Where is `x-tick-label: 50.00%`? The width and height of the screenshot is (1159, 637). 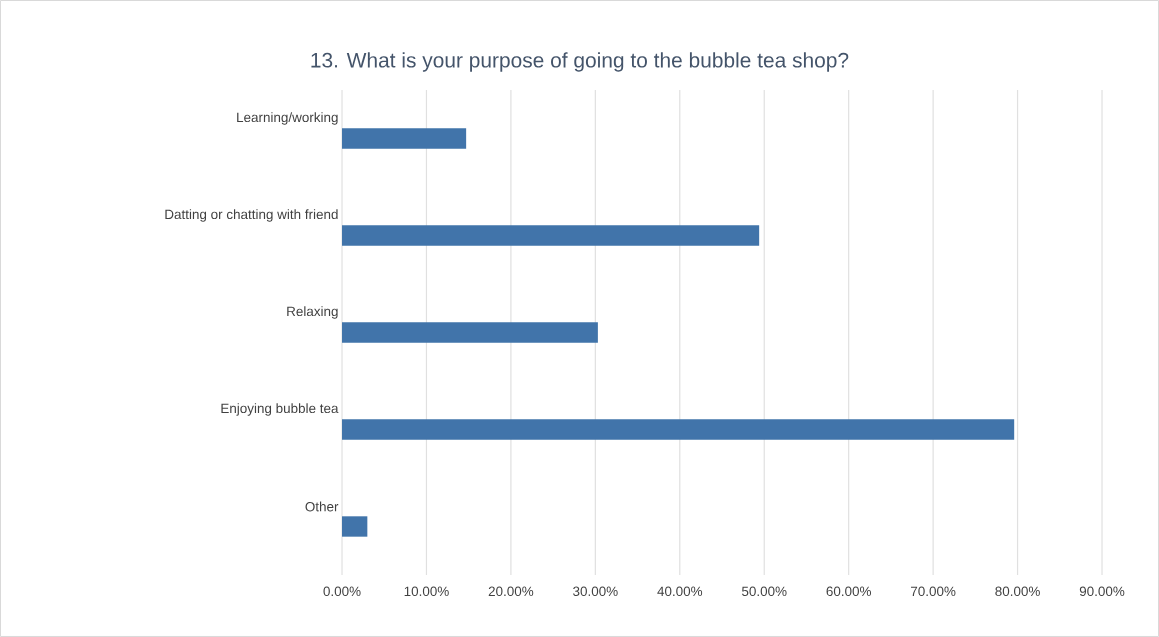 x-tick-label: 50.00% is located at coordinates (764, 591).